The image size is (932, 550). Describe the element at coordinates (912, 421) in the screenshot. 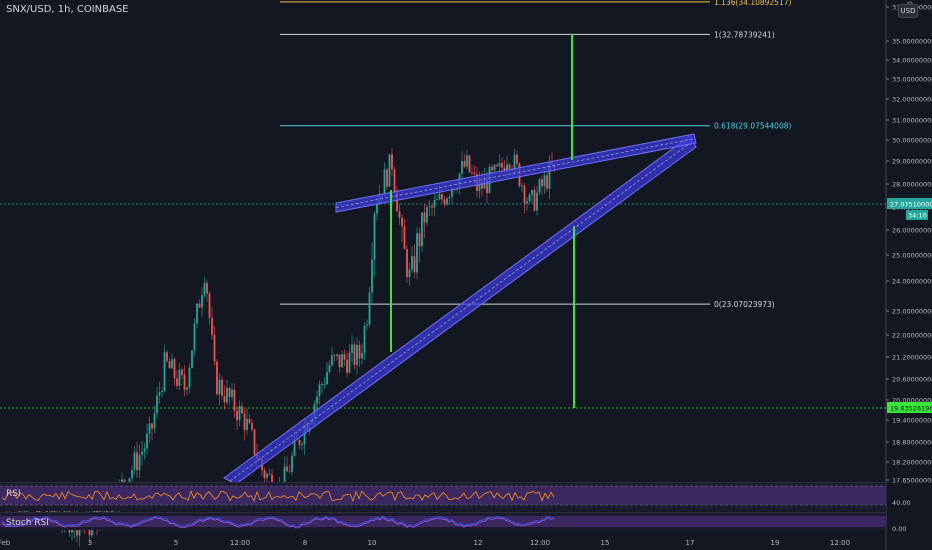

I see `price-tick-label: 19.40000000` at that location.